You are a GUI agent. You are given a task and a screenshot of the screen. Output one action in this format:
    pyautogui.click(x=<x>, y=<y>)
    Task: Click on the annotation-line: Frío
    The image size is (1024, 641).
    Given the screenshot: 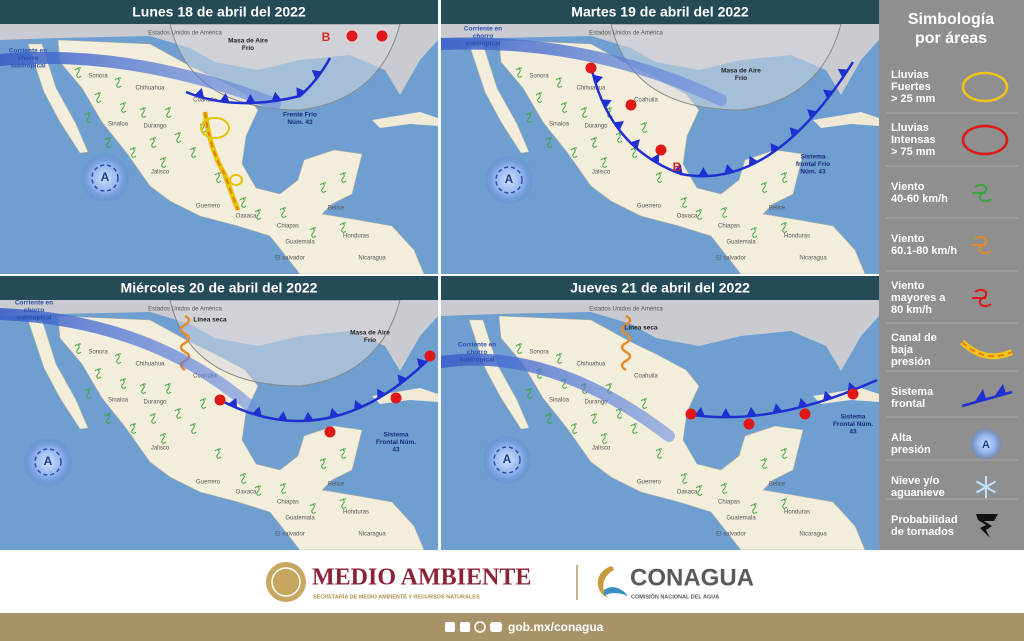 What is the action you would take?
    pyautogui.click(x=370, y=340)
    